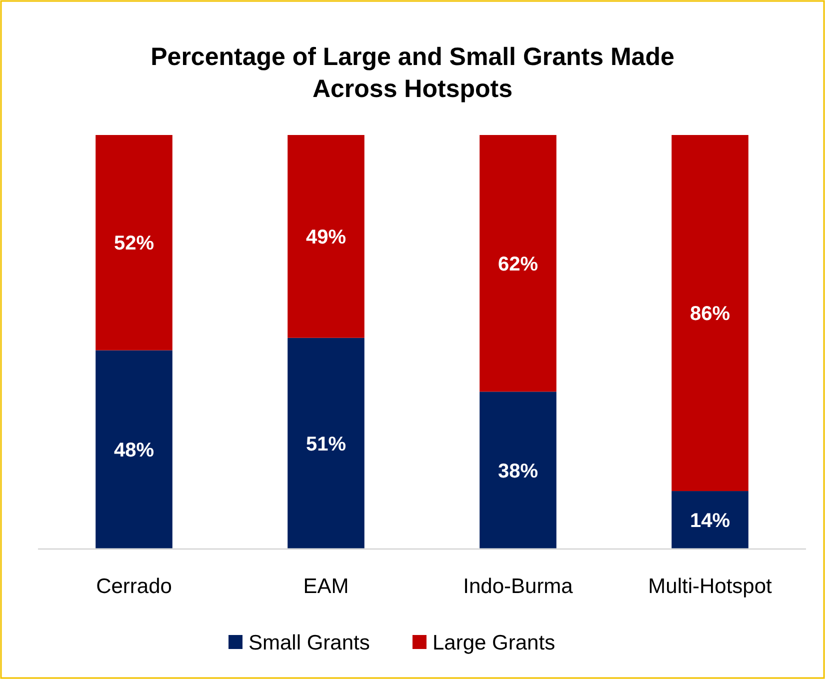 This screenshot has height=679, width=825. I want to click on data-label: 62%, so click(518, 264).